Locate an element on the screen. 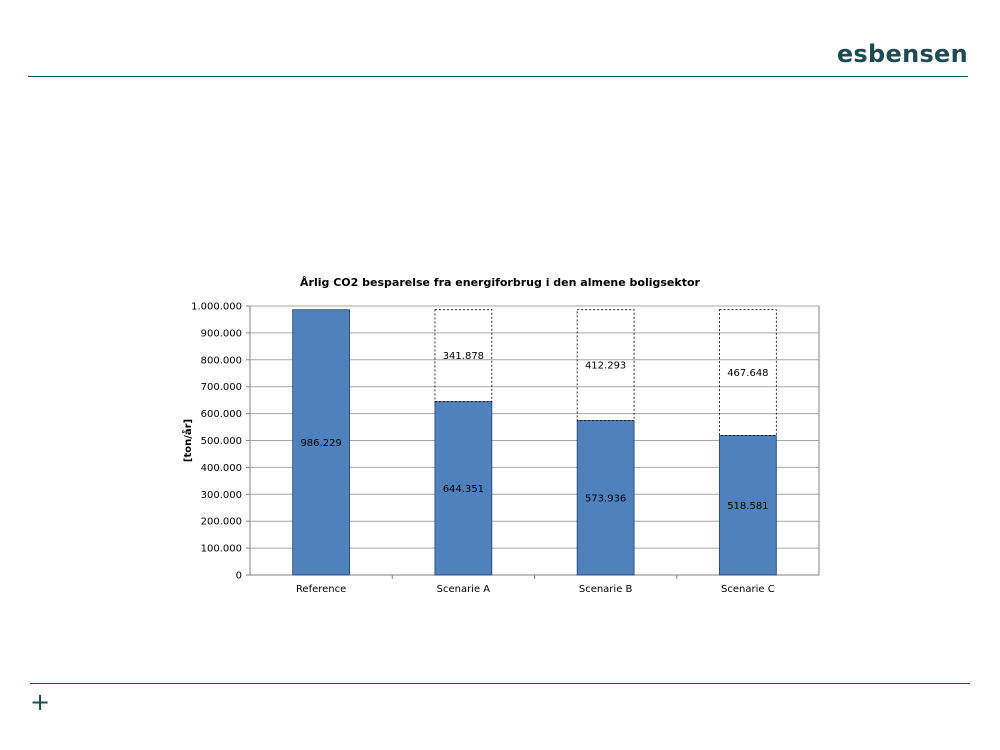  y-tick-label: 0 is located at coordinates (239, 576).